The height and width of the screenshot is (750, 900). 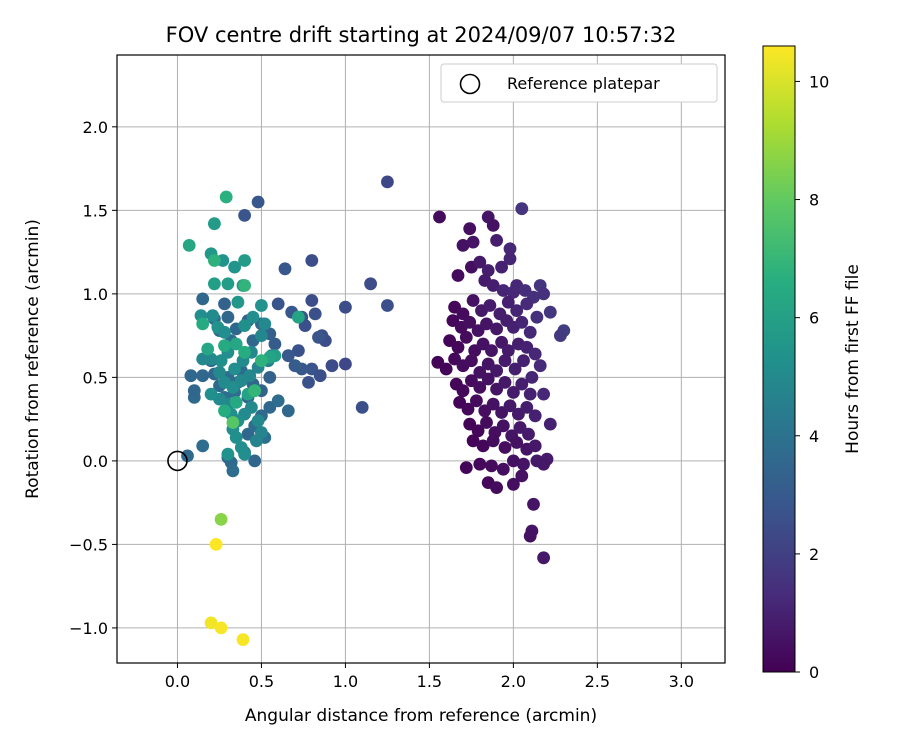 I want to click on x-tick-label: 0.5, so click(x=261, y=681).